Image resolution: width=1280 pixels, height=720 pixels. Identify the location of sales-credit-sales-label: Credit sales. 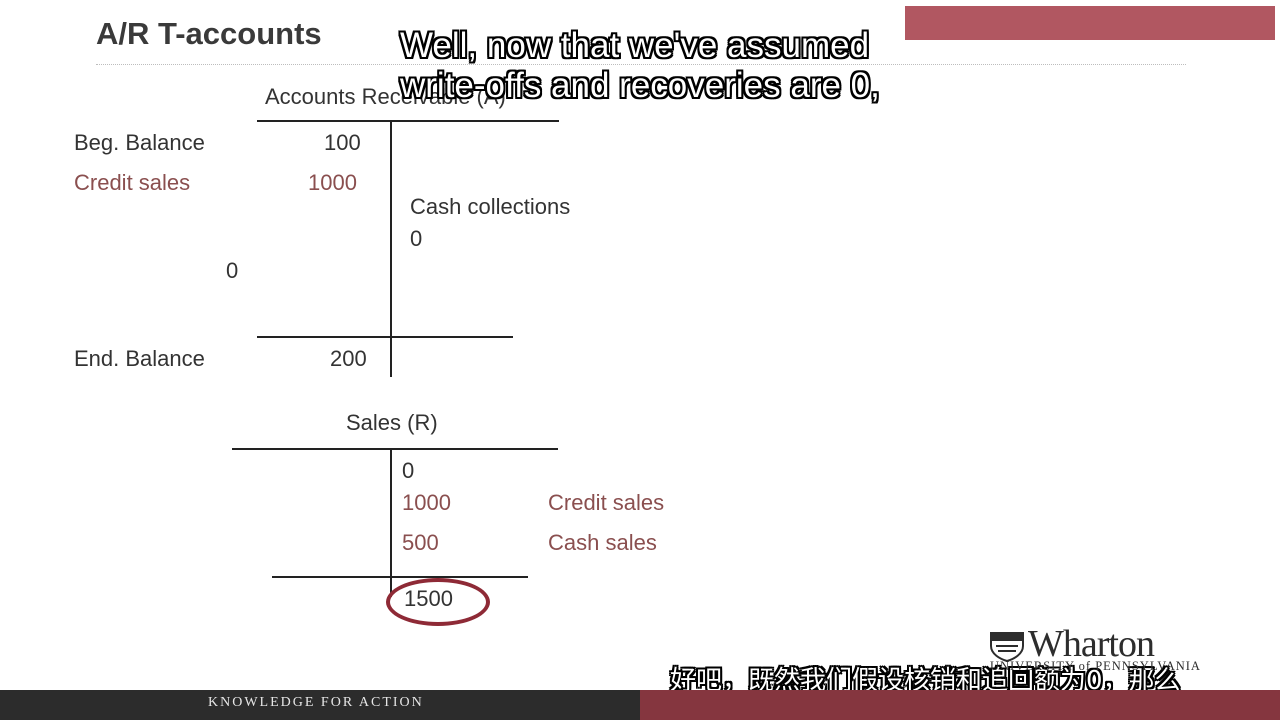
(606, 502).